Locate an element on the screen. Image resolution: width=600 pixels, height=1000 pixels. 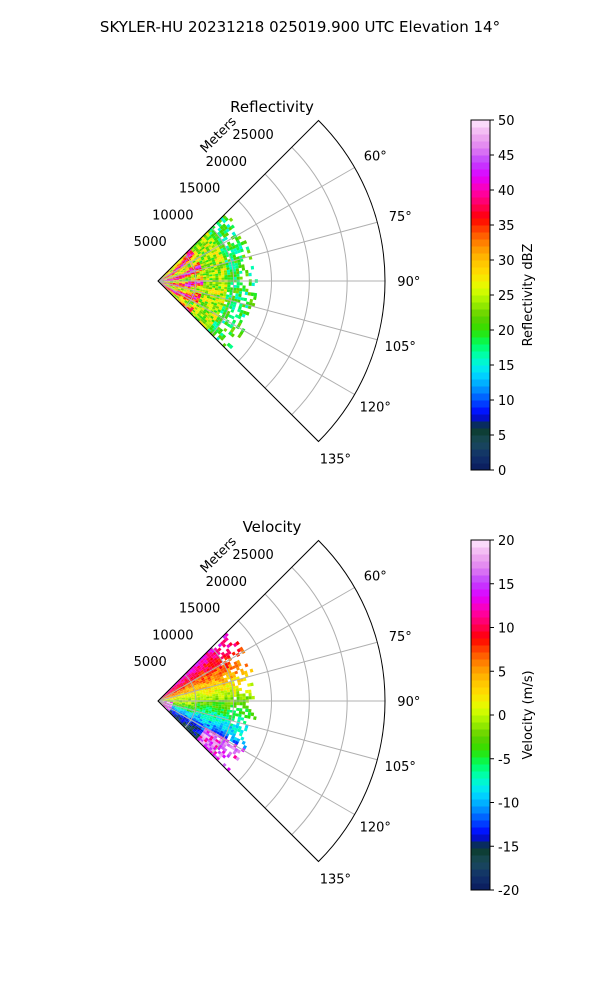
colorbar-tick-label: 20 is located at coordinates (506, 331).